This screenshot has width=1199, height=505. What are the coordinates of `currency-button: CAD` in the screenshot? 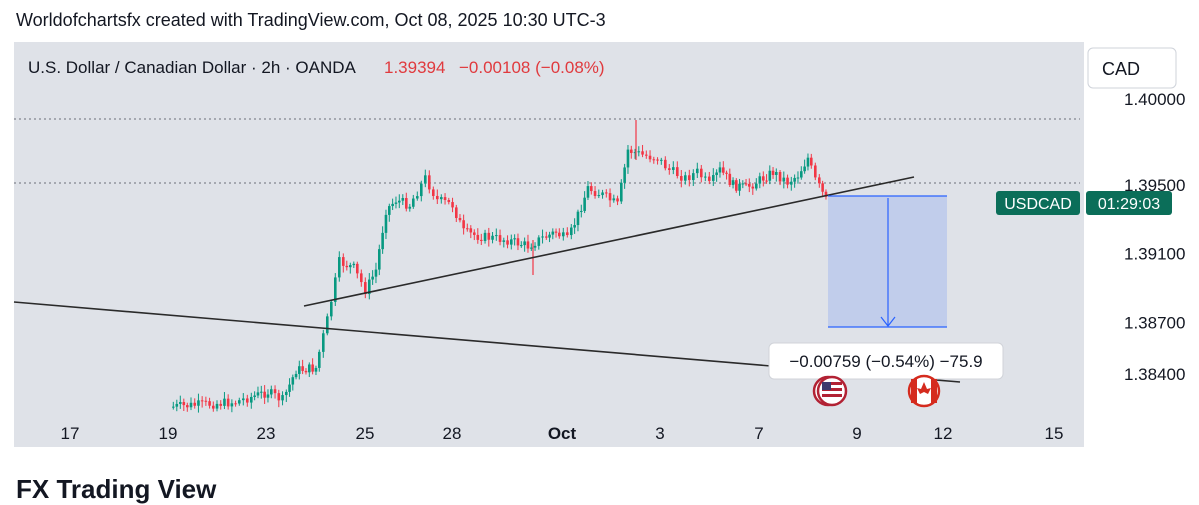 It's located at (1132, 68).